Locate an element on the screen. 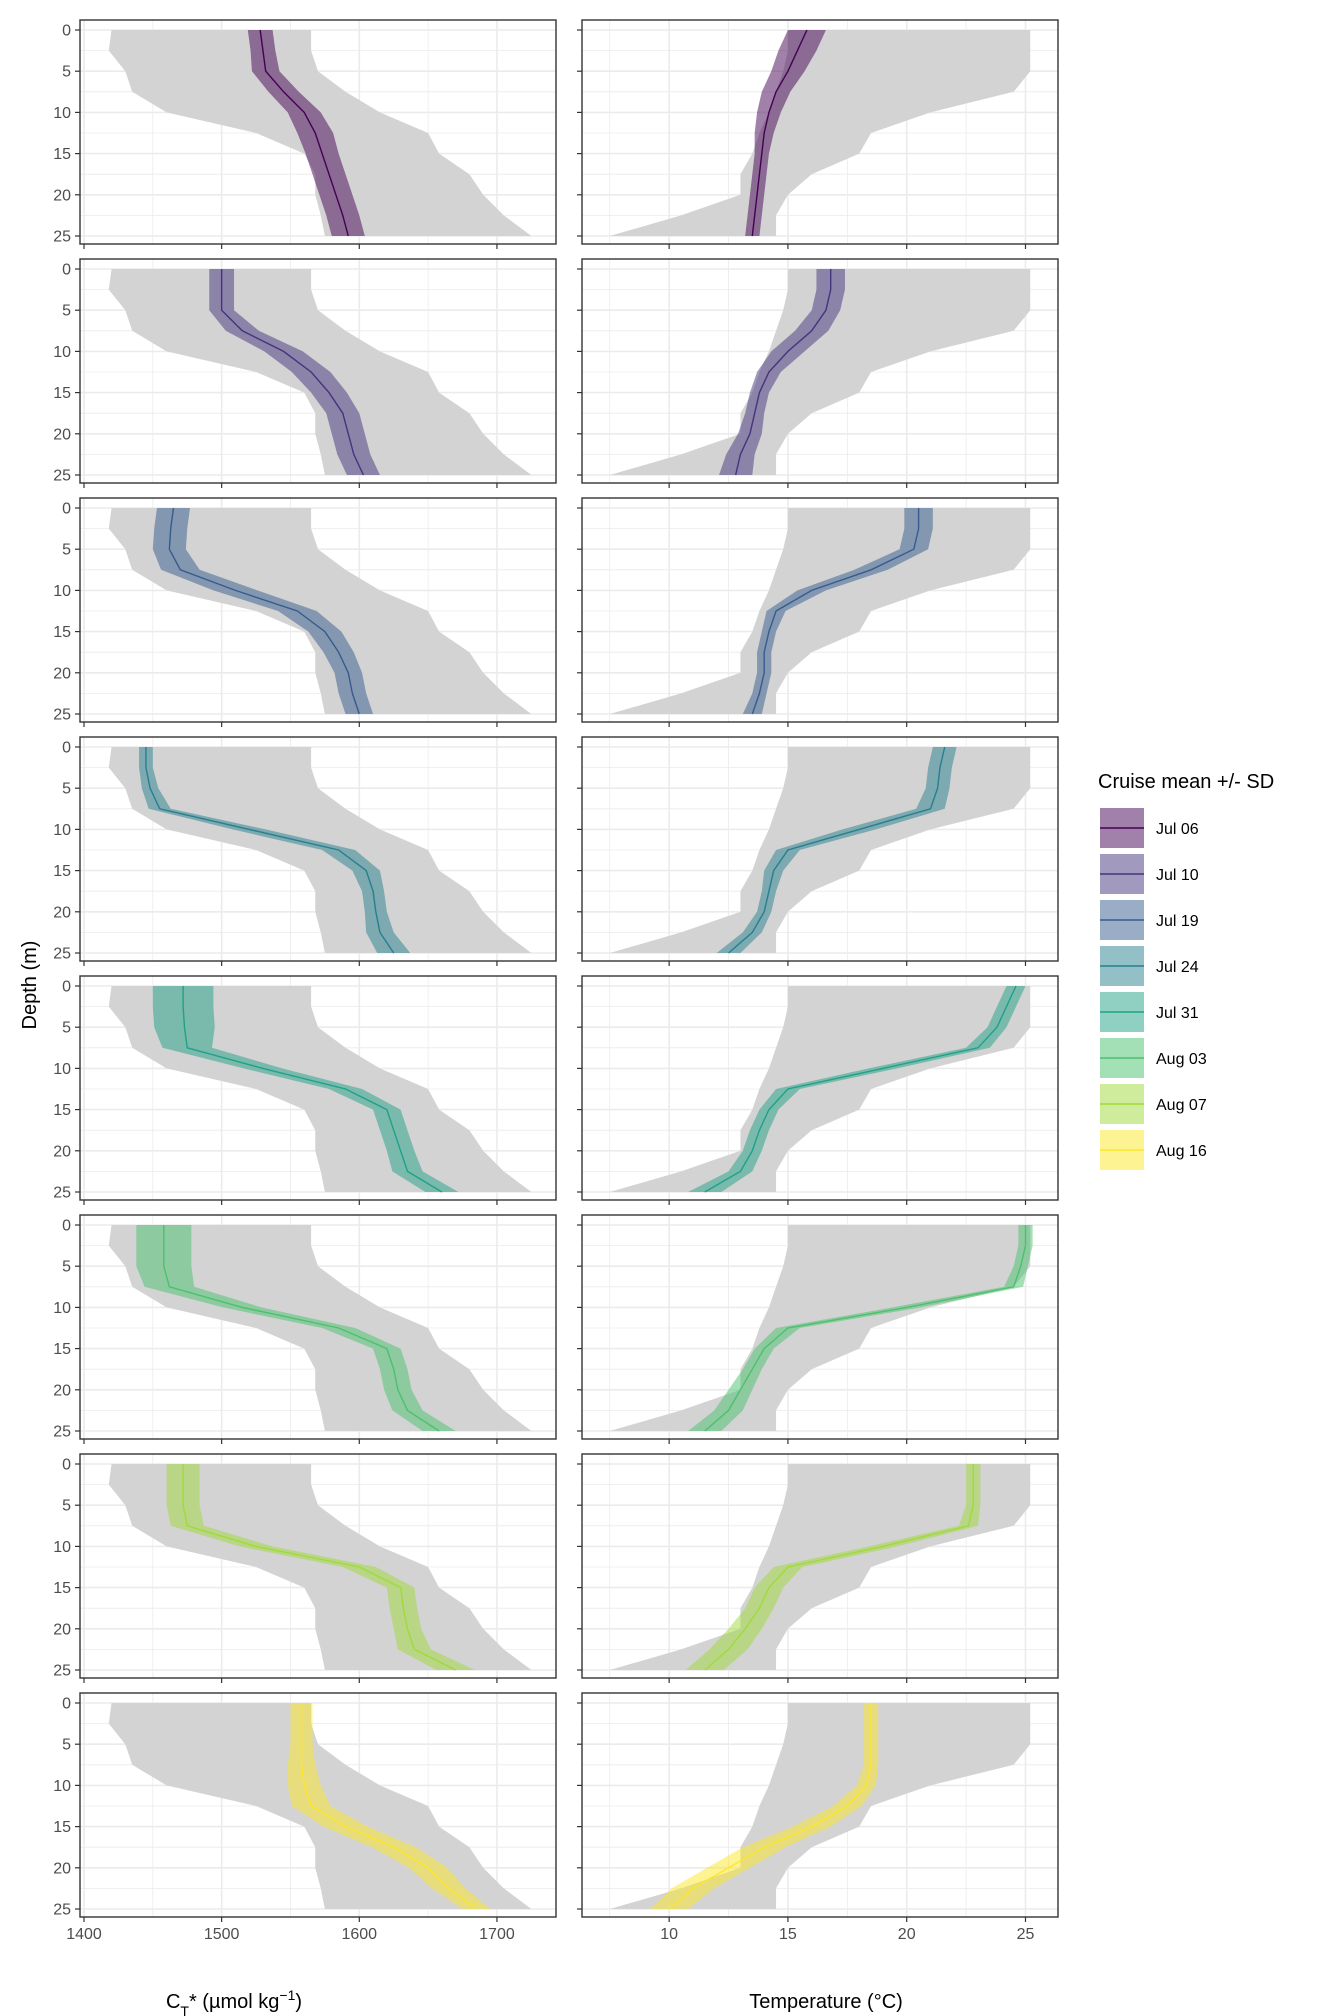 The height and width of the screenshot is (2016, 1344). panel-ct-4: 0 5 10 15 20 25 is located at coordinates (305, 1090).